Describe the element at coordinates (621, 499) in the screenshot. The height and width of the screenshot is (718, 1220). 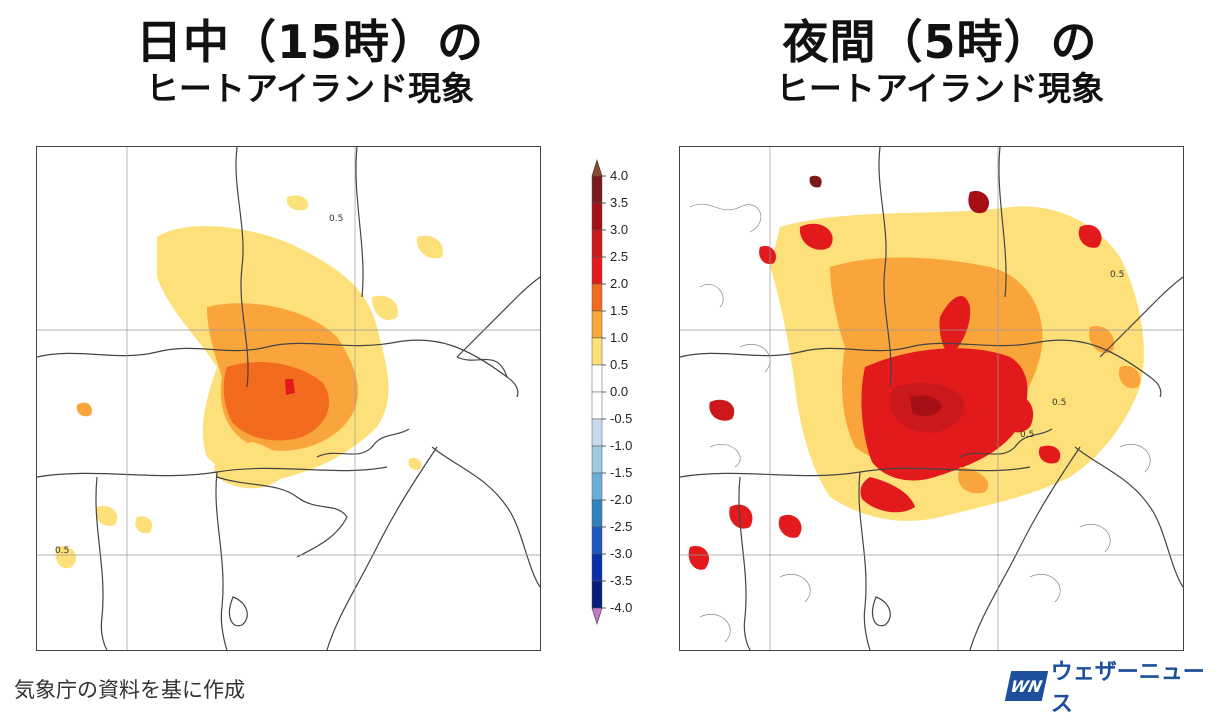
I see `colorbar-label: -2.0` at that location.